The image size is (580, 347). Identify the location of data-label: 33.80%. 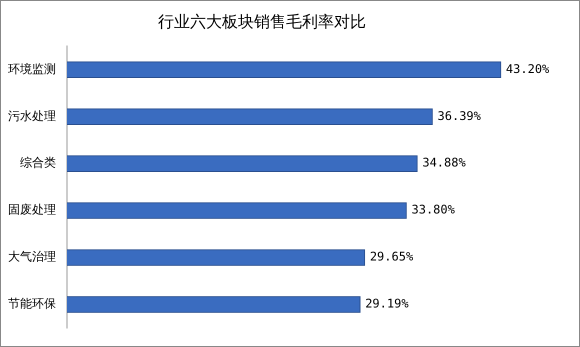
(434, 209).